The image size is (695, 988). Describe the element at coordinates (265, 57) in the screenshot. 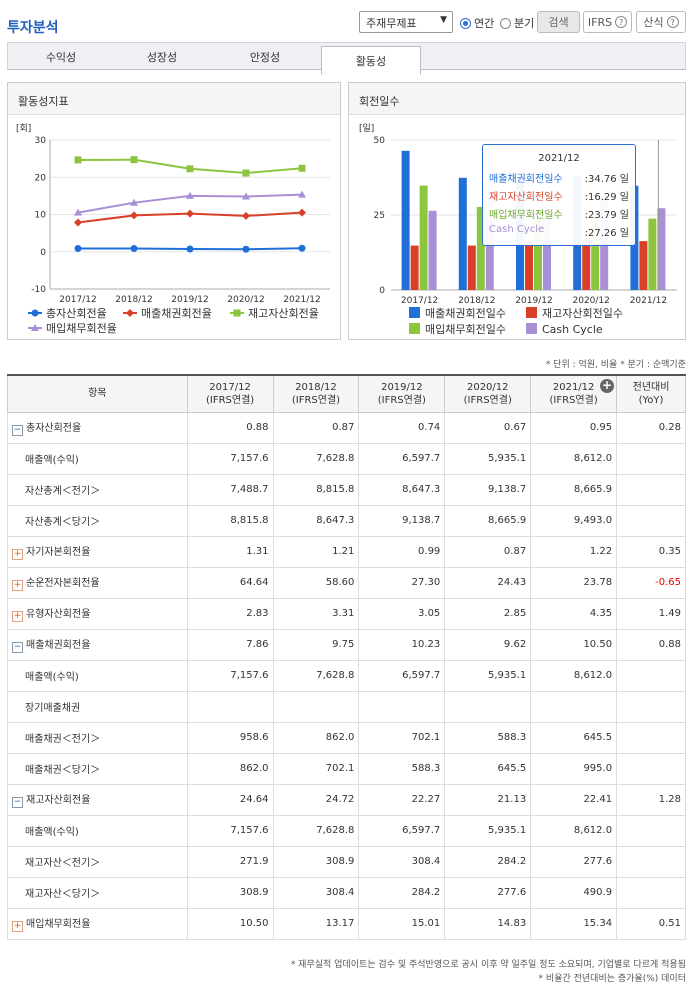

I see `tab-stability: 안정성` at that location.